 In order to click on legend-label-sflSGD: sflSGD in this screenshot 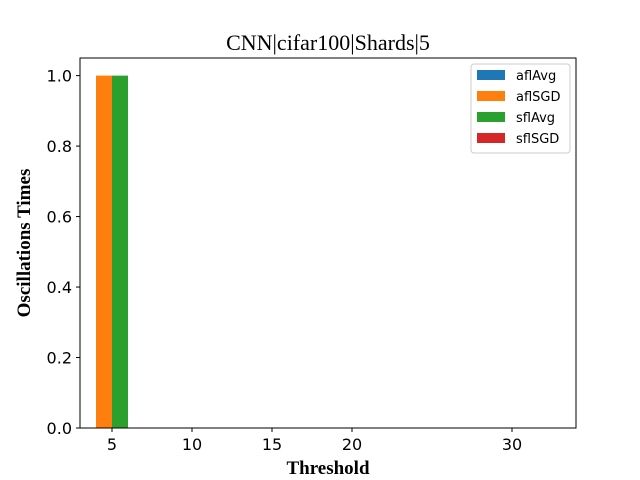, I will do `click(537, 139)`.